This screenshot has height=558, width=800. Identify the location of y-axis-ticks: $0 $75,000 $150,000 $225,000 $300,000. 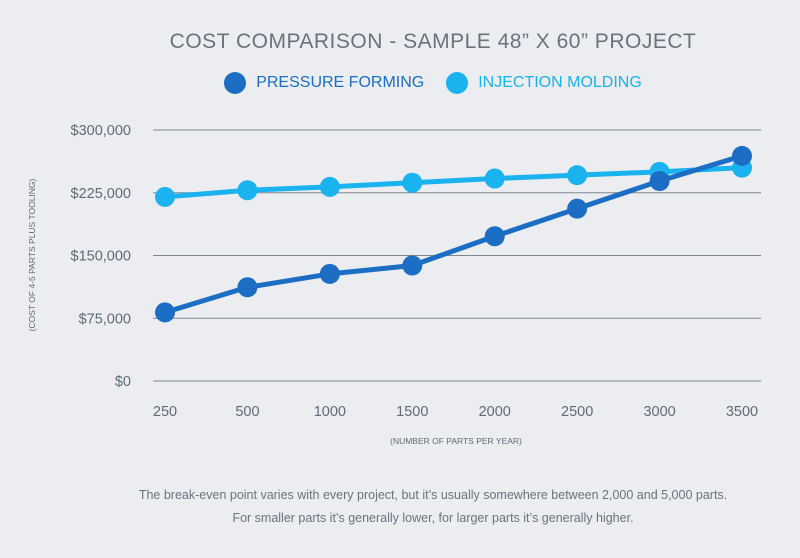
(101, 256).